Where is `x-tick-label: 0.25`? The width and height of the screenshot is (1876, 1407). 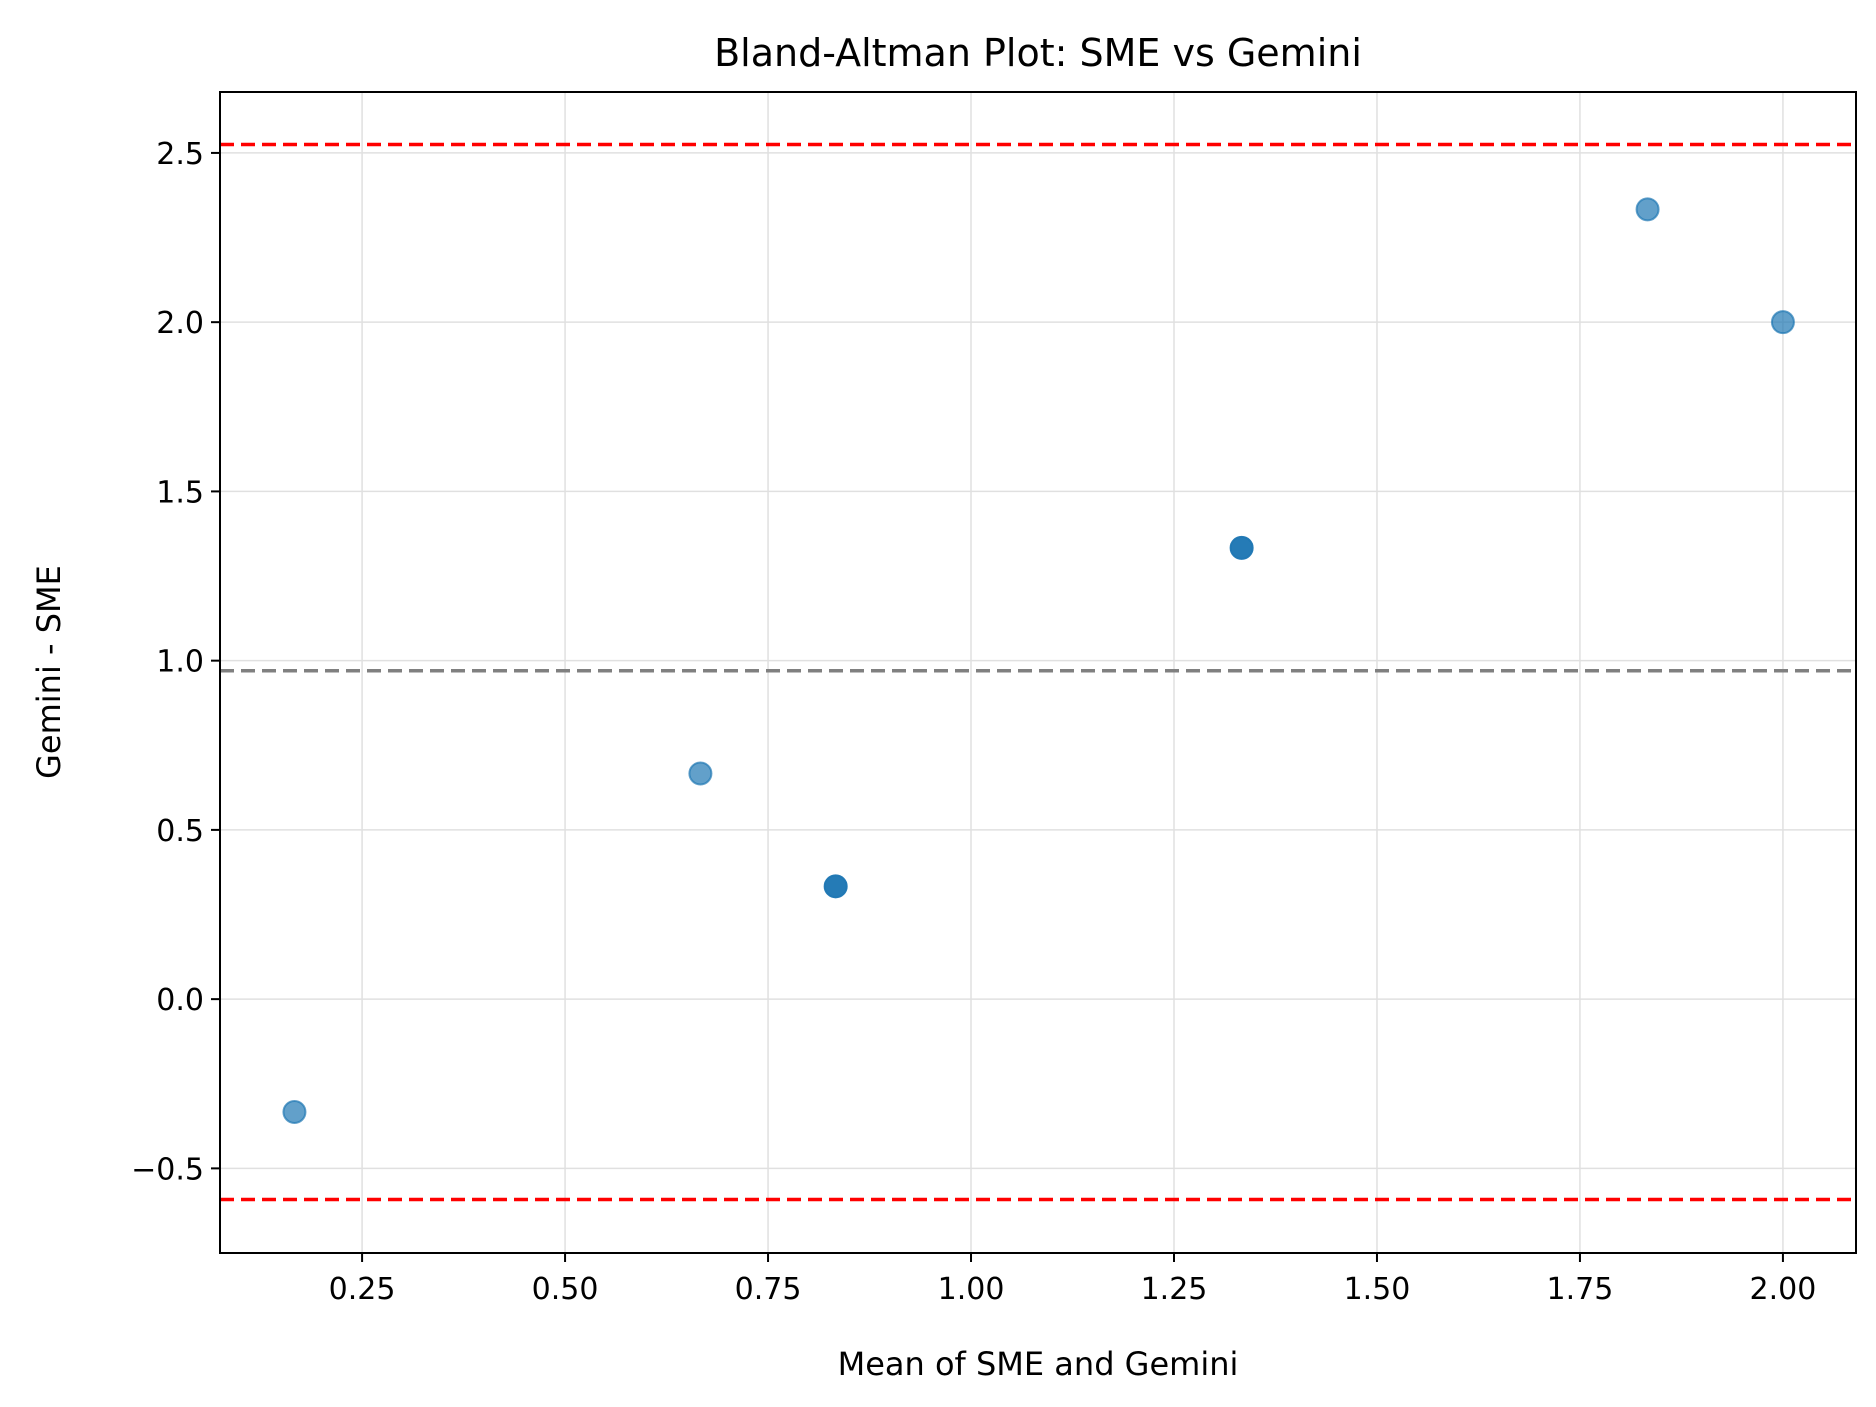 x-tick-label: 0.25 is located at coordinates (362, 1289).